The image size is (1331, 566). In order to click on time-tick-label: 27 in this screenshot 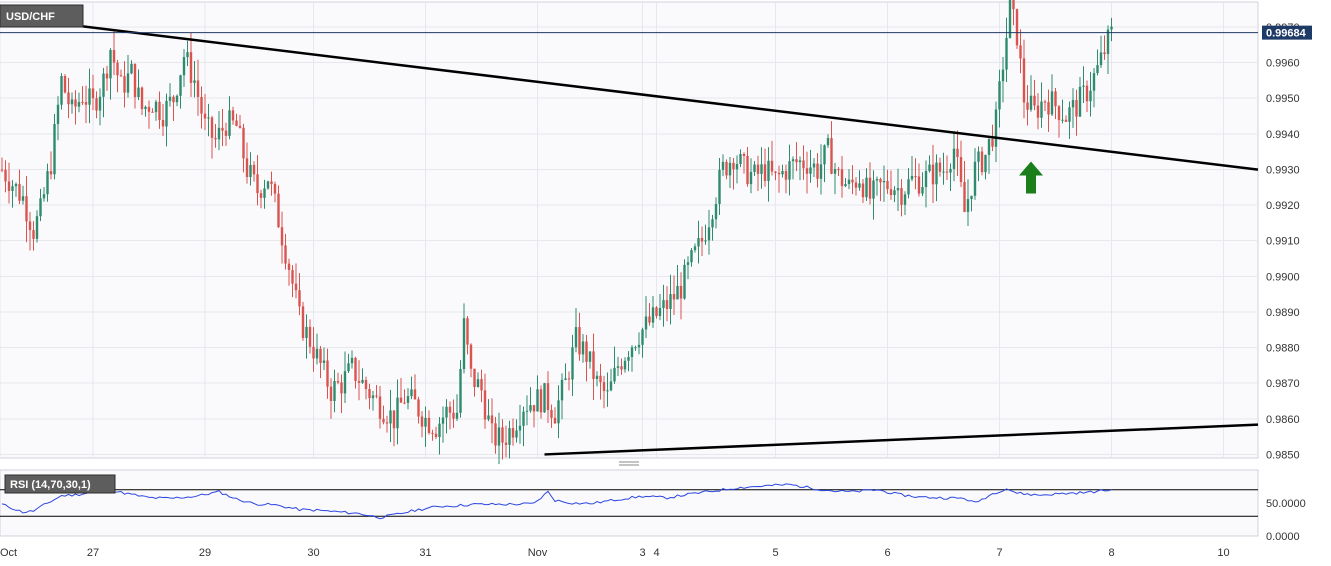, I will do `click(93, 553)`.